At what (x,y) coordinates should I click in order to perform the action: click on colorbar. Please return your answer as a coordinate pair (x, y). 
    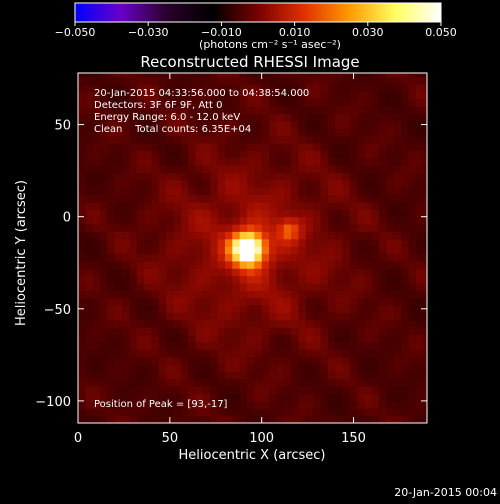
    Looking at the image, I should click on (258, 12).